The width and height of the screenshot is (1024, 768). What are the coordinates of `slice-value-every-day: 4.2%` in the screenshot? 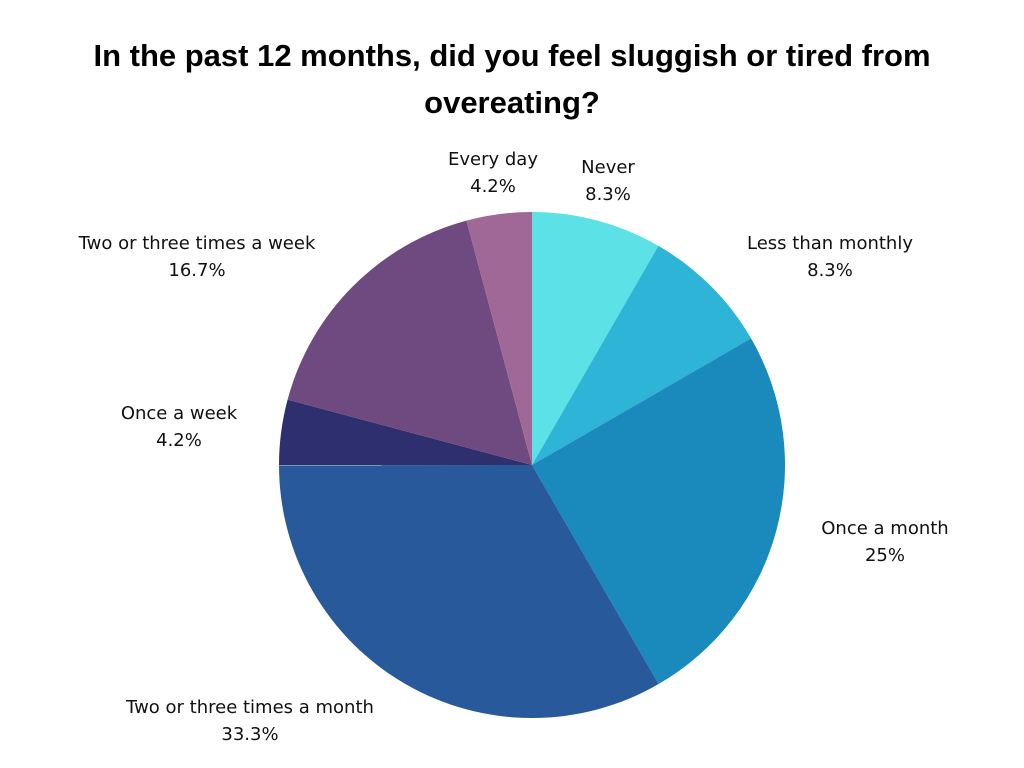 It's located at (493, 186).